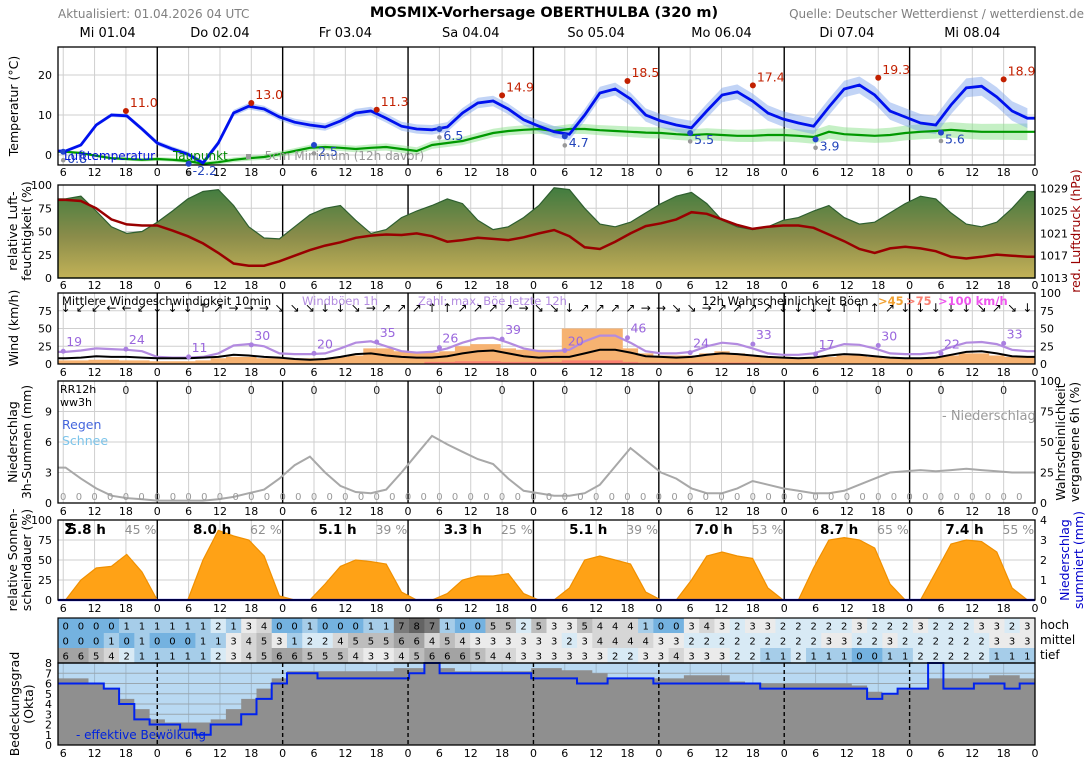 The image size is (1088, 763). Describe the element at coordinates (188, 657) in the screenshot. I see `okta-cell-value: 1` at that location.